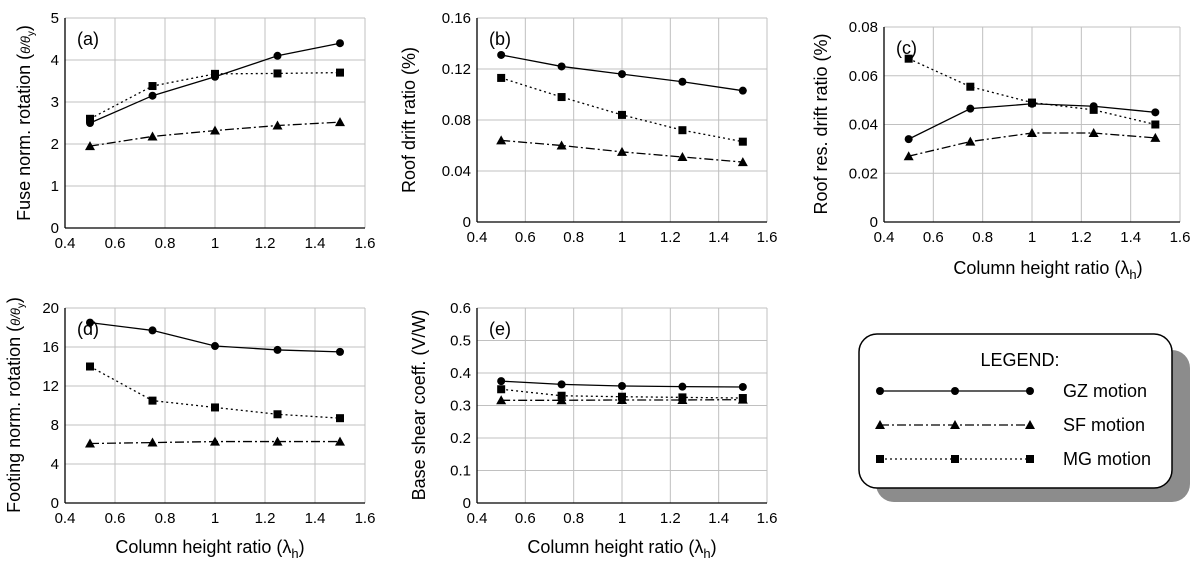 The height and width of the screenshot is (563, 1192). Describe the element at coordinates (863, 173) in the screenshot. I see `y-tick-label: 0.02` at that location.